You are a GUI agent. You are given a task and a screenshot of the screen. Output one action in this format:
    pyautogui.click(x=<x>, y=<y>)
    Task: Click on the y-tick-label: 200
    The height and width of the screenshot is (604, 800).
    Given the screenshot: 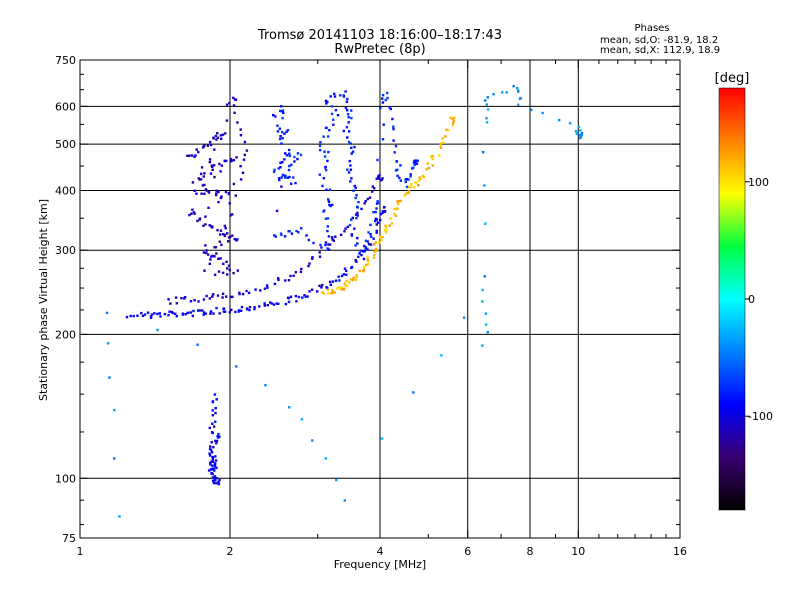 What is the action you would take?
    pyautogui.click(x=65, y=334)
    